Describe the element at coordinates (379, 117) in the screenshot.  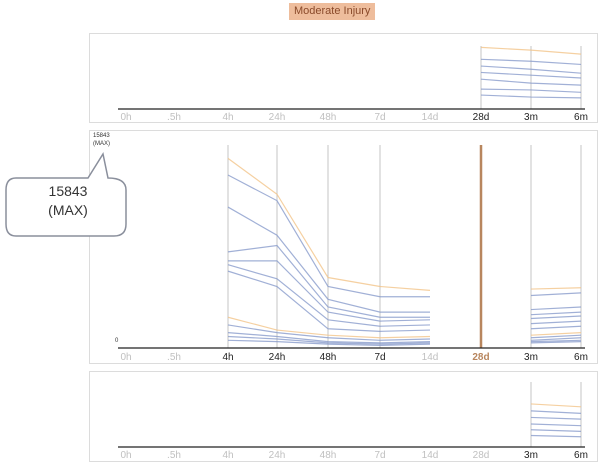
I see `top-tick-label-7d: 7d` at that location.